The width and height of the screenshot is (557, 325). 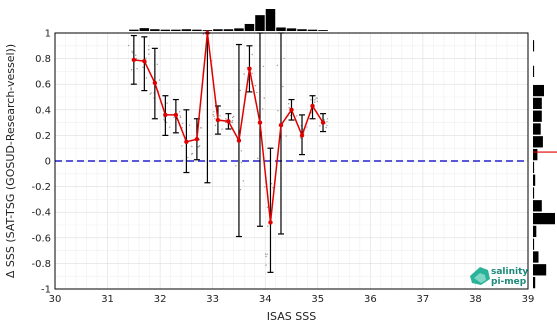 I want to click on top-histogram, so click(x=228, y=20).